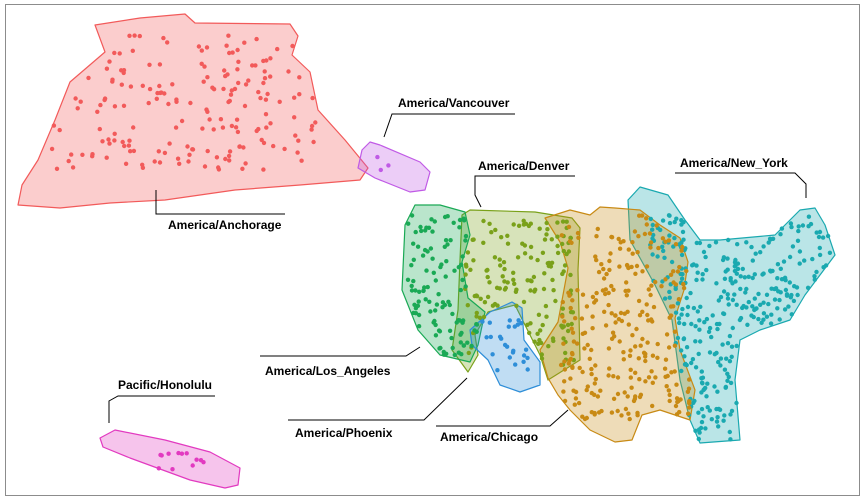 This screenshot has width=864, height=504. Describe the element at coordinates (378, 399) in the screenshot. I see `leader-line-america-phoenix` at that location.